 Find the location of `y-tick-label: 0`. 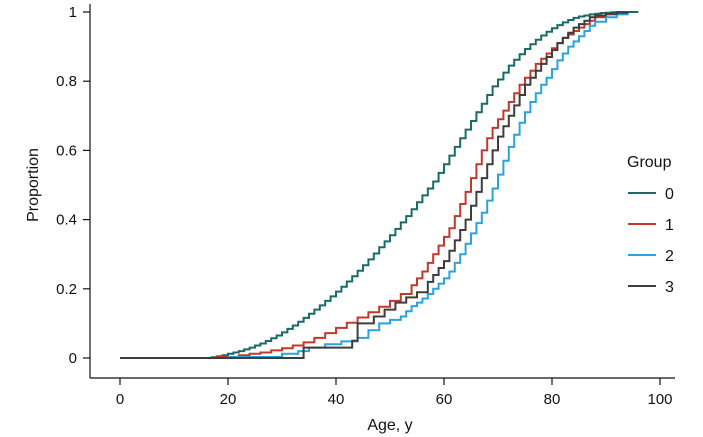

y-tick-label: 0 is located at coordinates (73, 358).